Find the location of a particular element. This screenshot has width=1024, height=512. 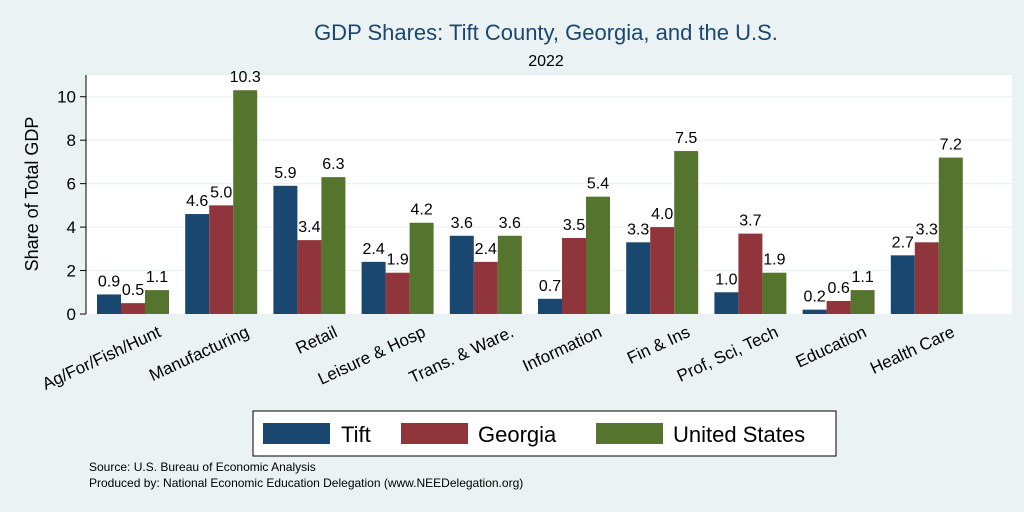

legend: Tift Georgia United States is located at coordinates (544, 433).